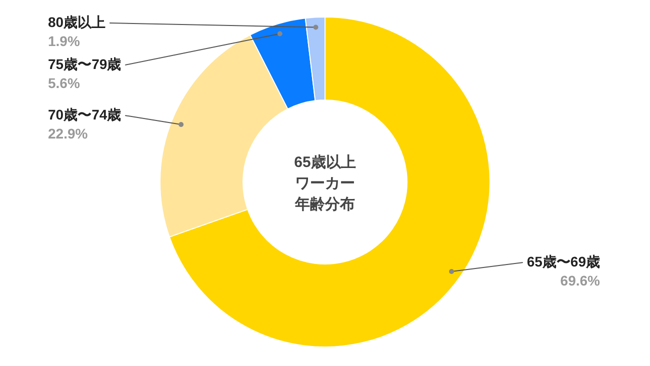  What do you see at coordinates (325, 162) in the screenshot?
I see `text: 65歳以上` at bounding box center [325, 162].